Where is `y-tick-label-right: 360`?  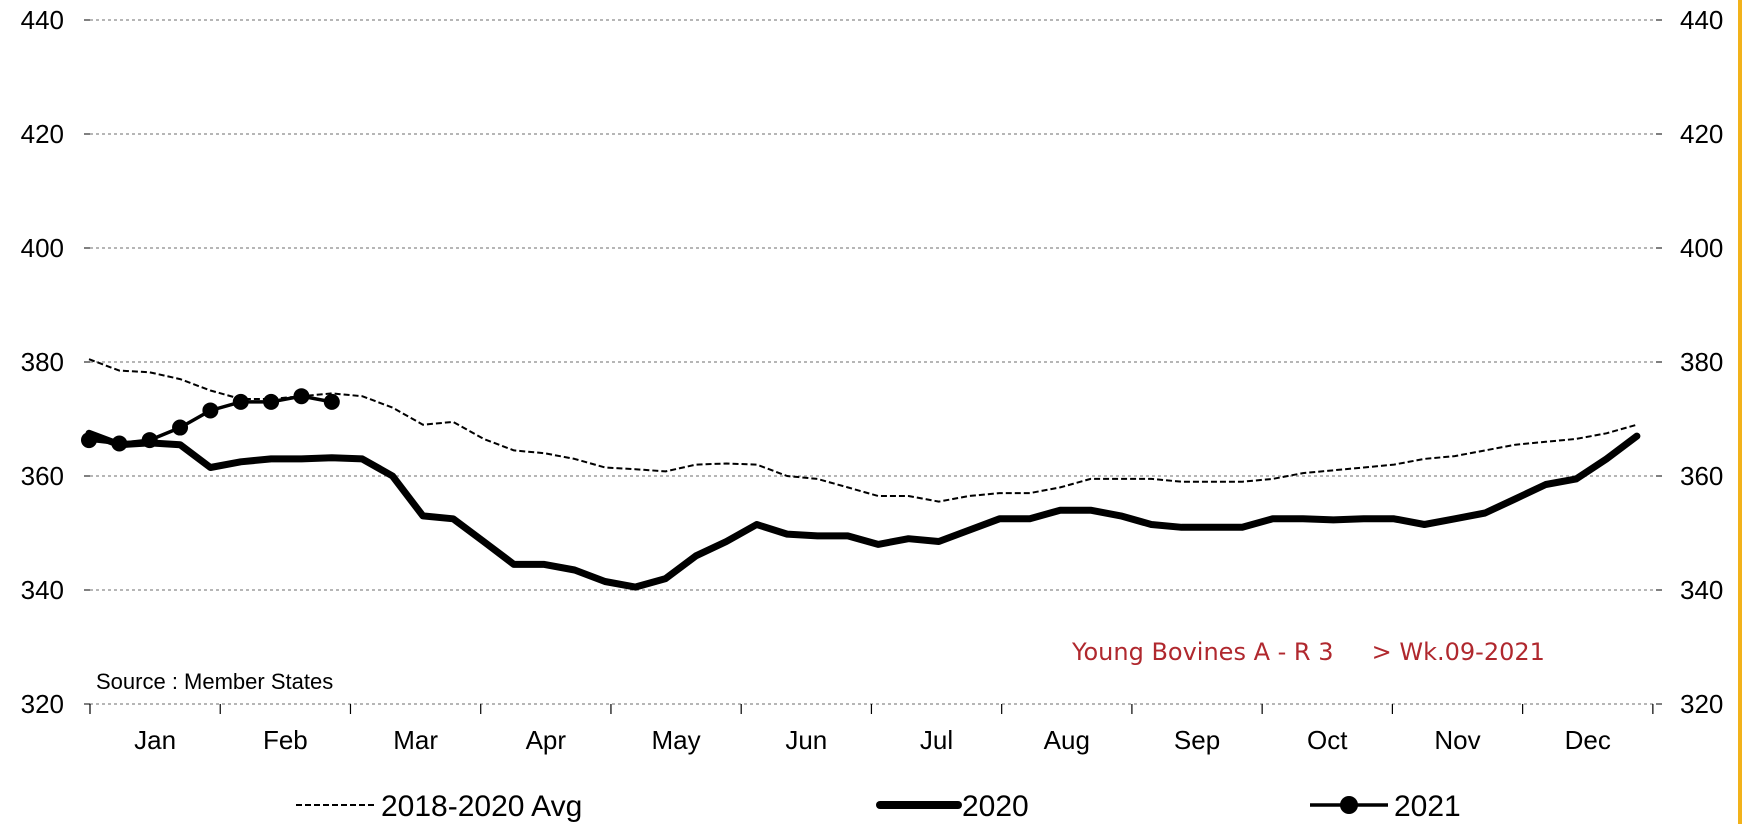 y-tick-label-right: 360 is located at coordinates (1701, 476).